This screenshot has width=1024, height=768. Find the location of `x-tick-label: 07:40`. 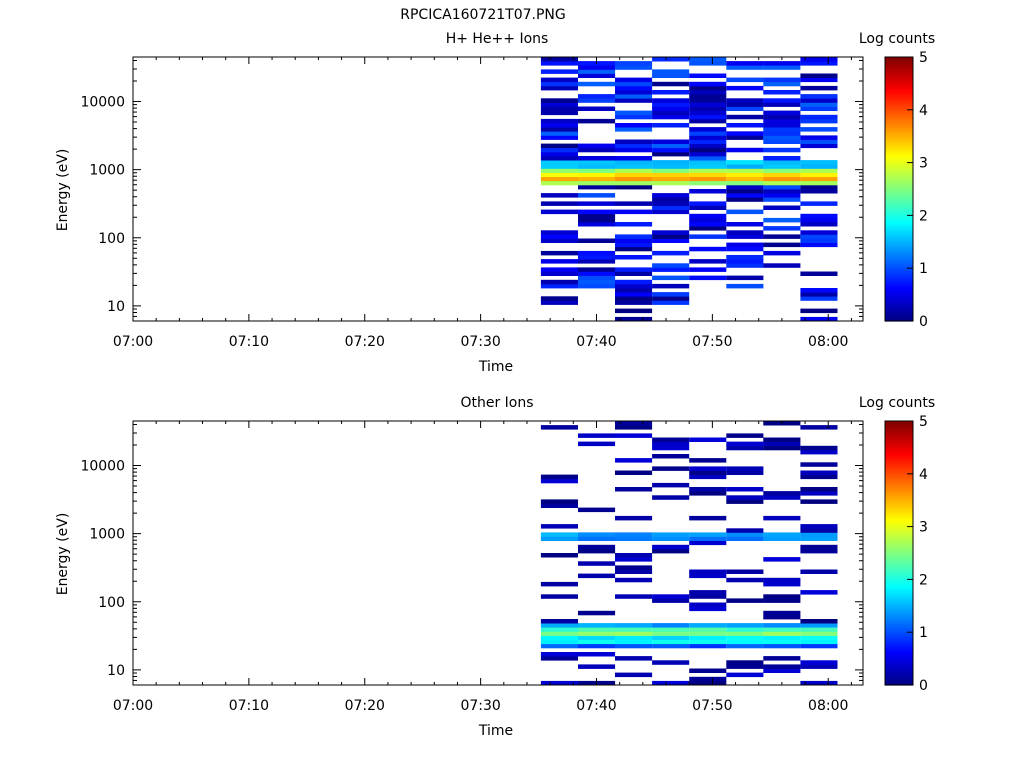

x-tick-label: 07:40 is located at coordinates (596, 706).